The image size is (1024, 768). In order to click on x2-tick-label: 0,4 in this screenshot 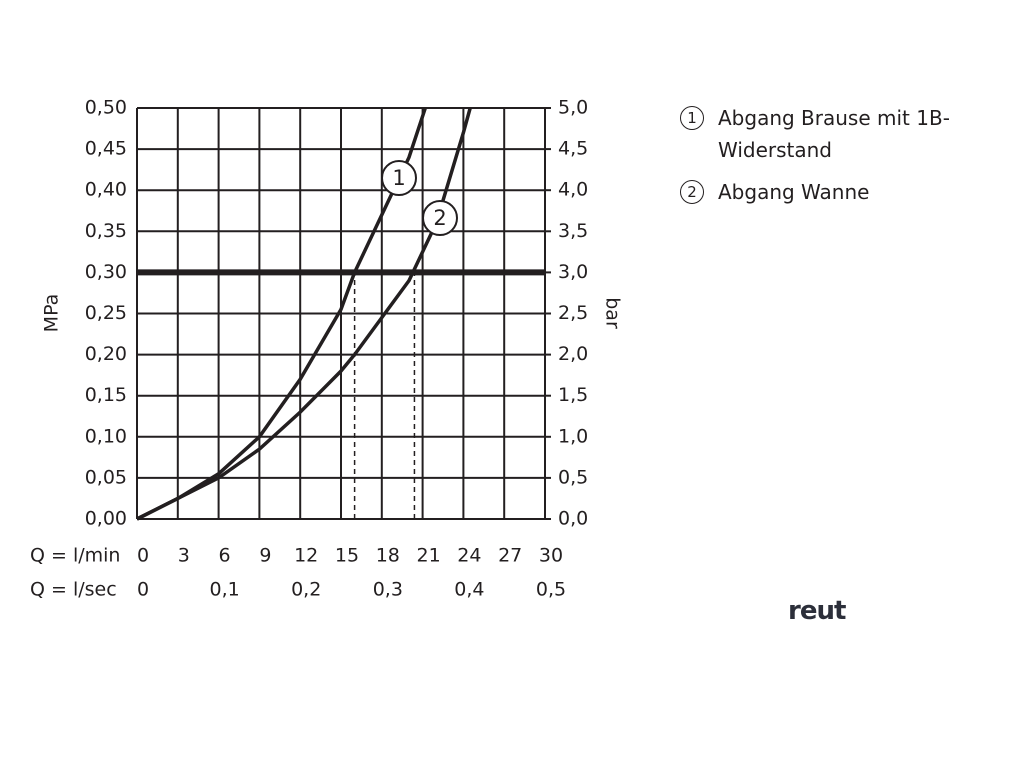, I will do `click(469, 590)`.